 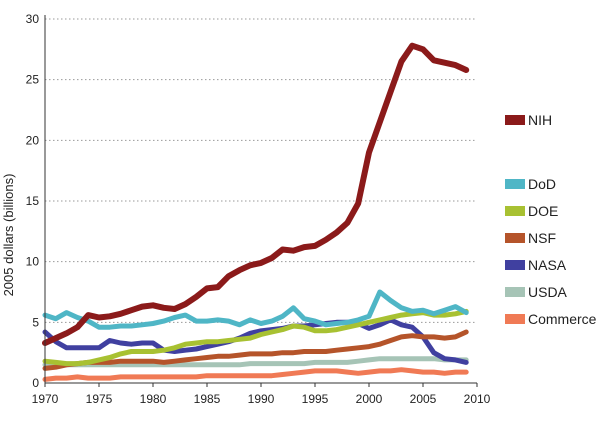 What do you see at coordinates (540, 120) in the screenshot?
I see `legend-label-nih: NIH` at bounding box center [540, 120].